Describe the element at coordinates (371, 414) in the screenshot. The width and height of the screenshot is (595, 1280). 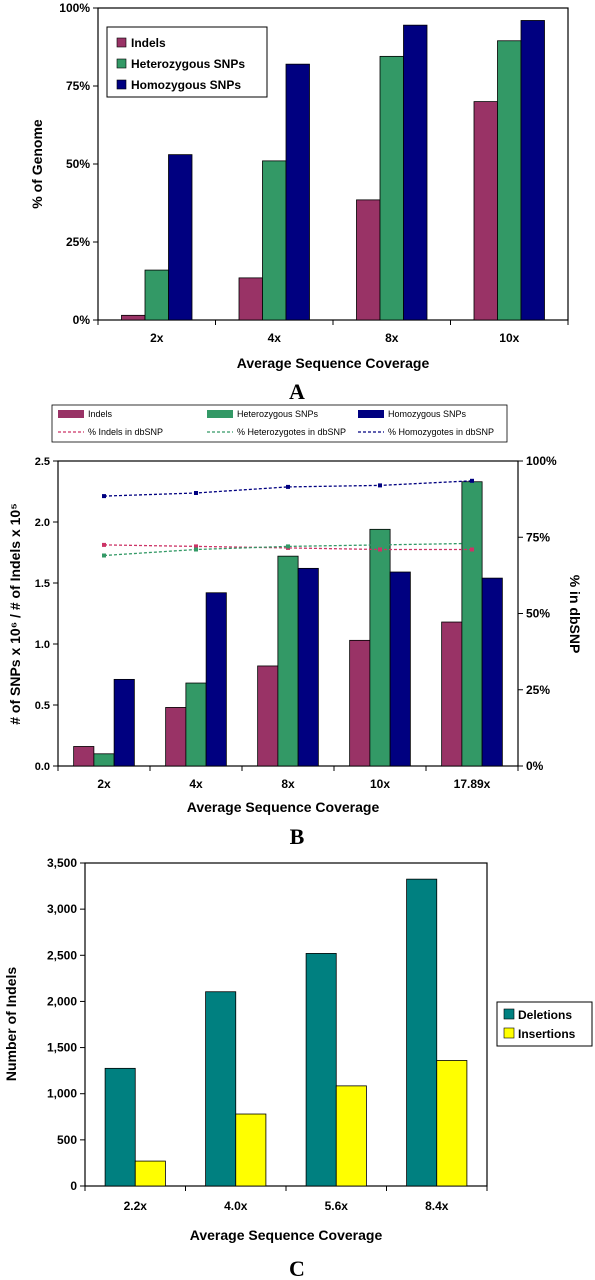
I see `legend-swatch-b-homozygous` at that location.